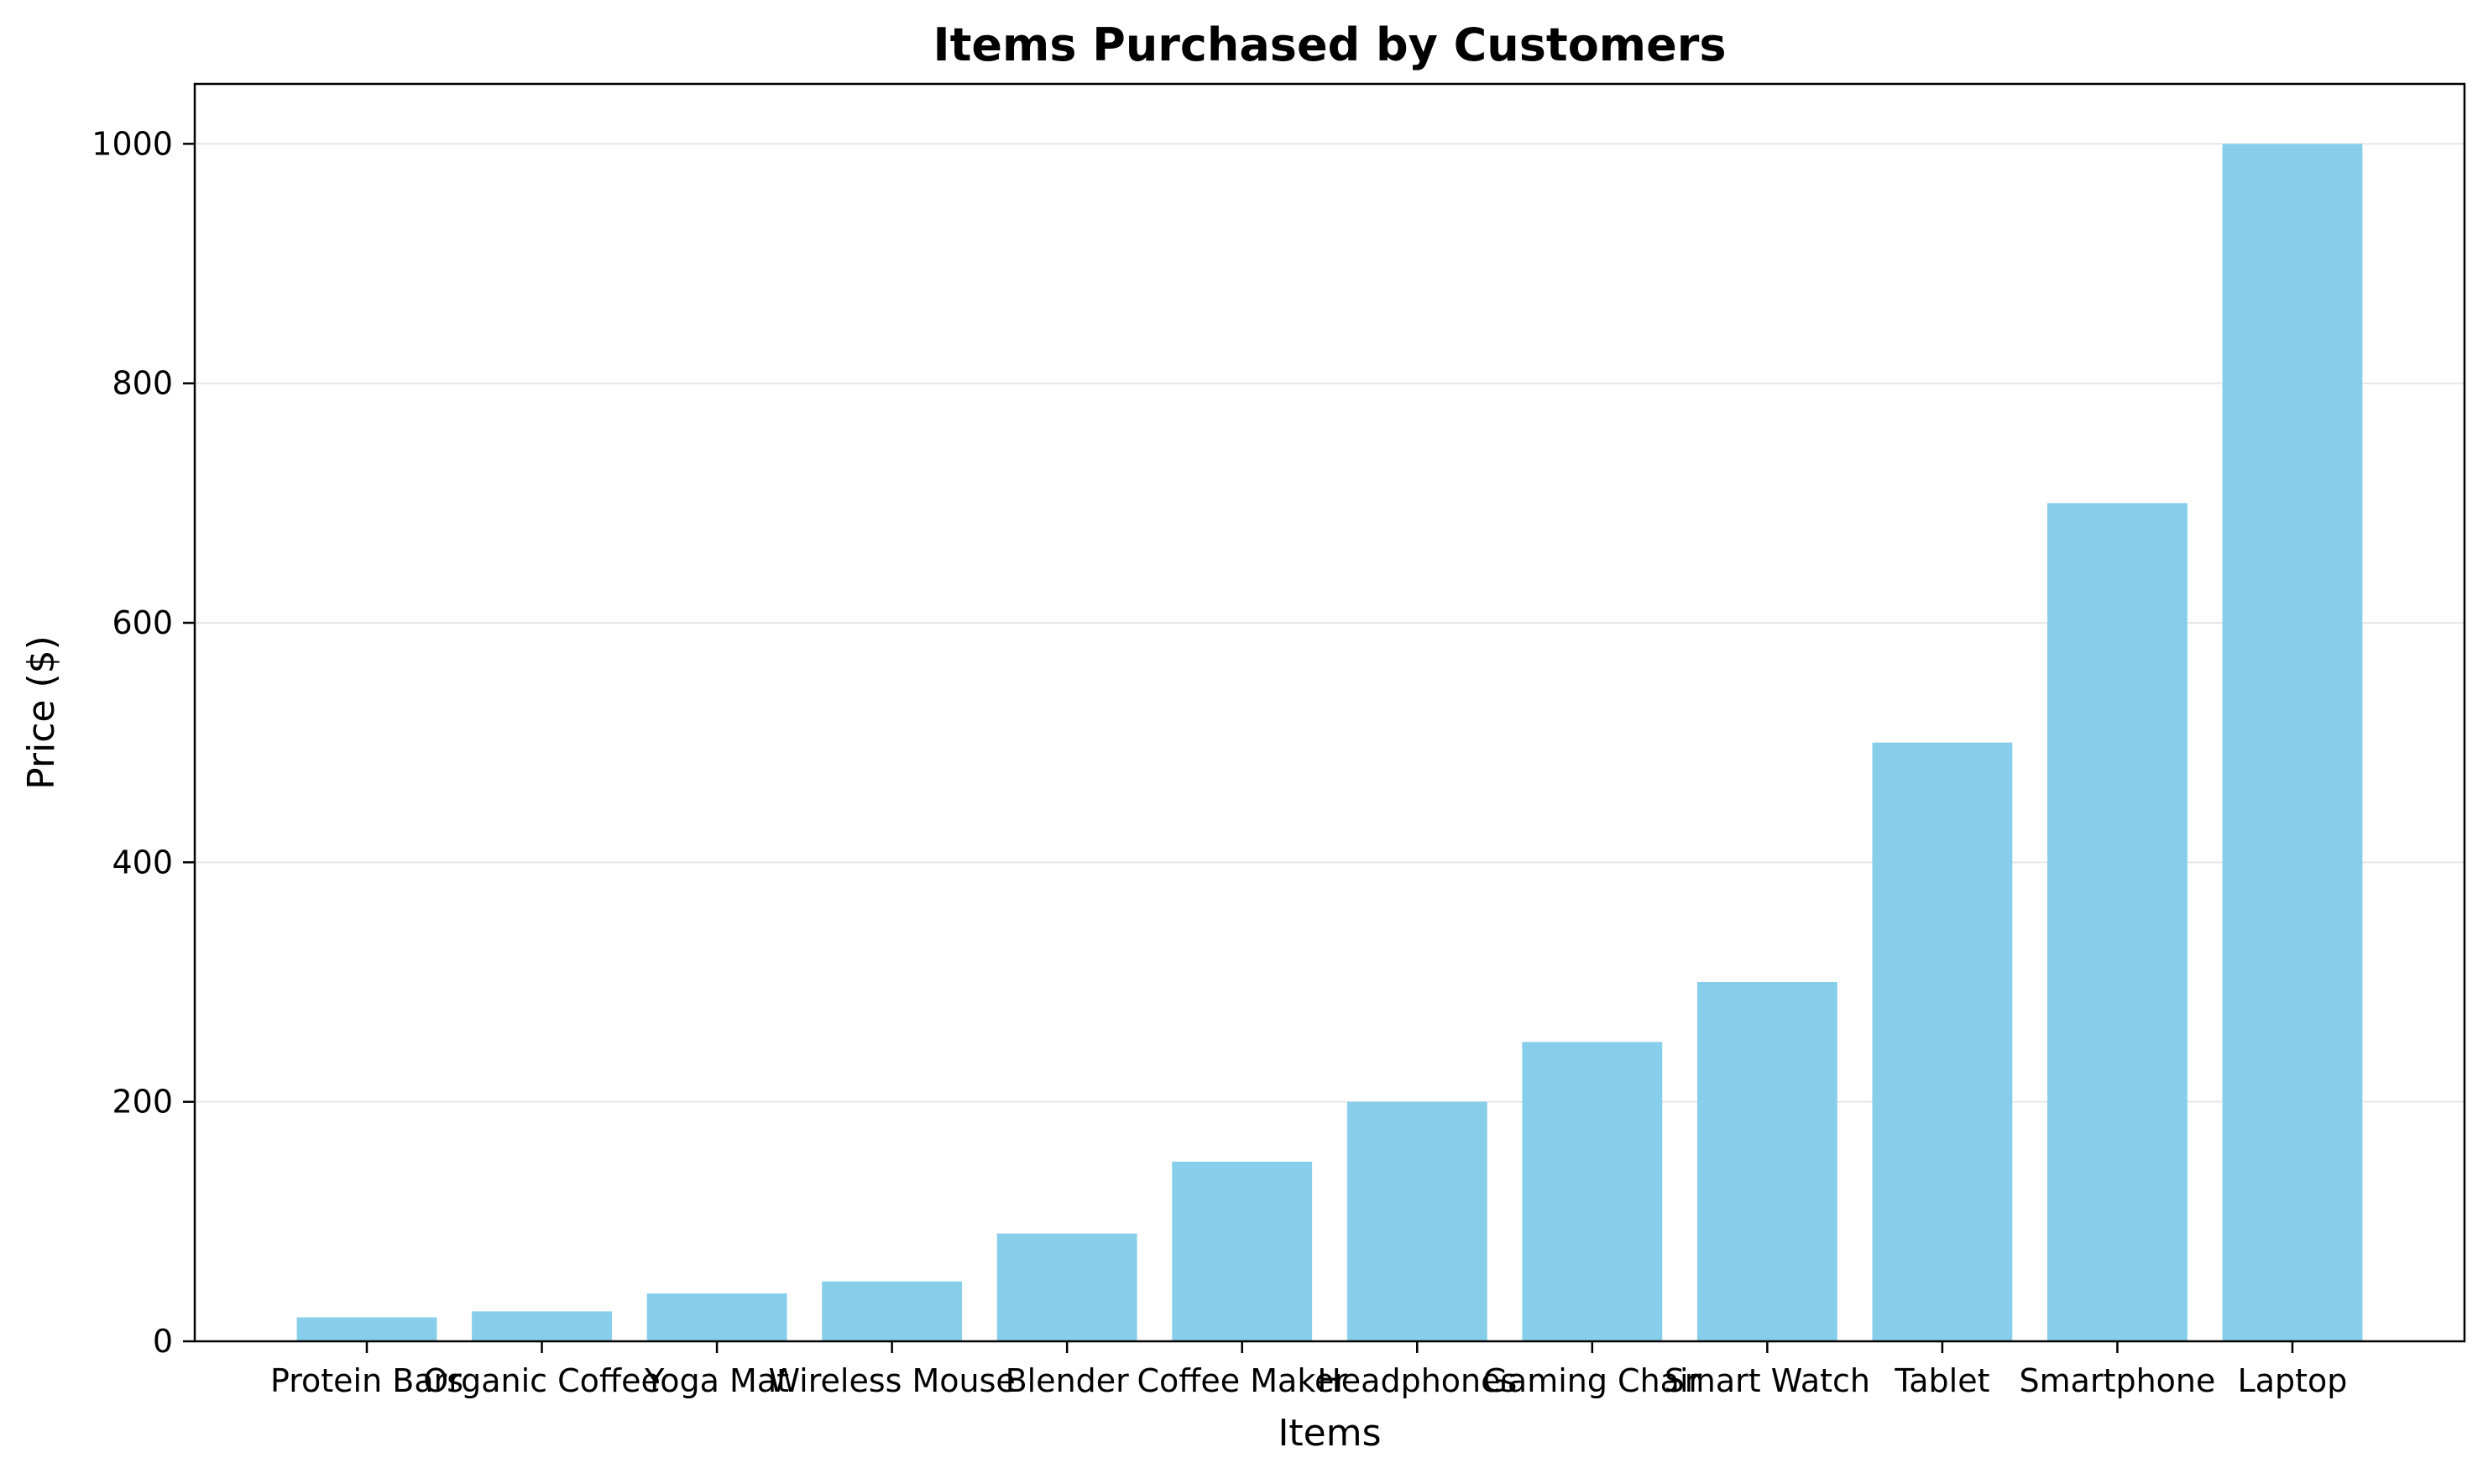 The width and height of the screenshot is (2488, 1484). What do you see at coordinates (142, 622) in the screenshot?
I see `y-tick-label: 600` at bounding box center [142, 622].